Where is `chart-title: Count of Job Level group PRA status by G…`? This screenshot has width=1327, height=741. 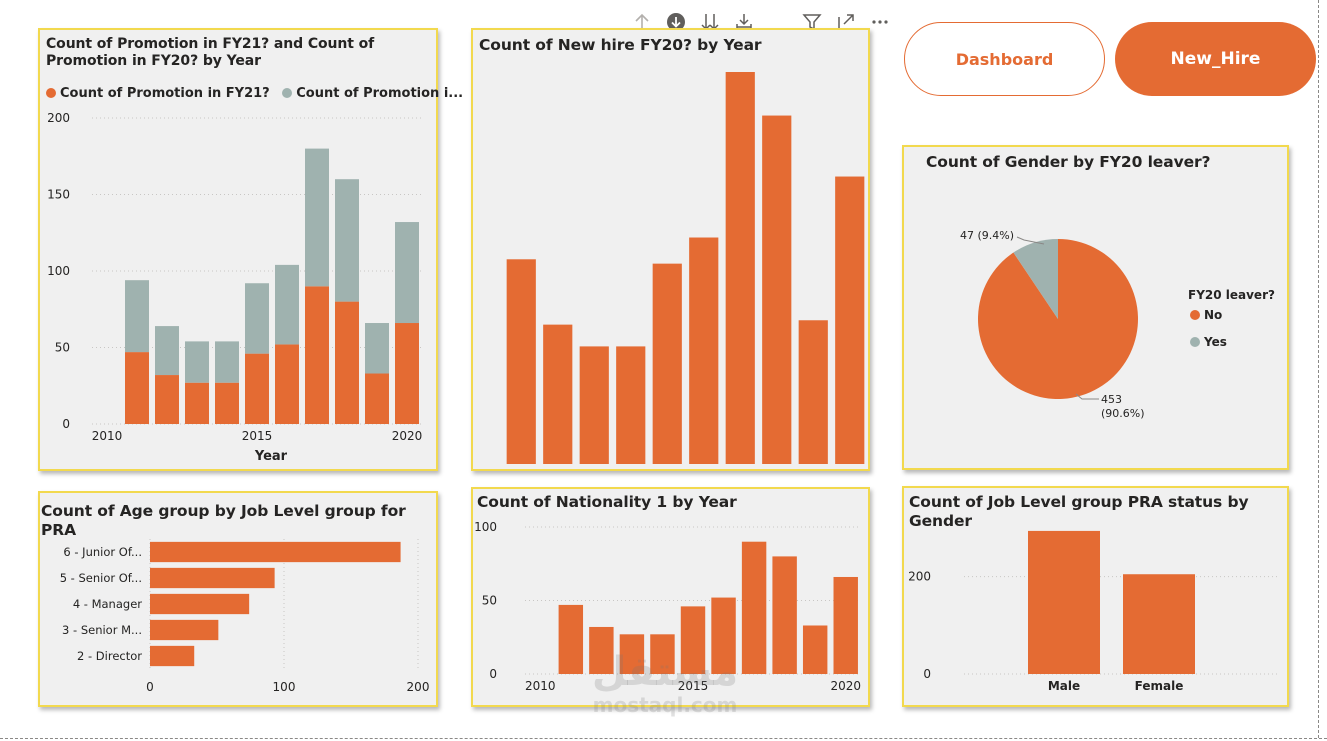
chart-title: Count of Job Level group PRA status by G… is located at coordinates (1079, 511).